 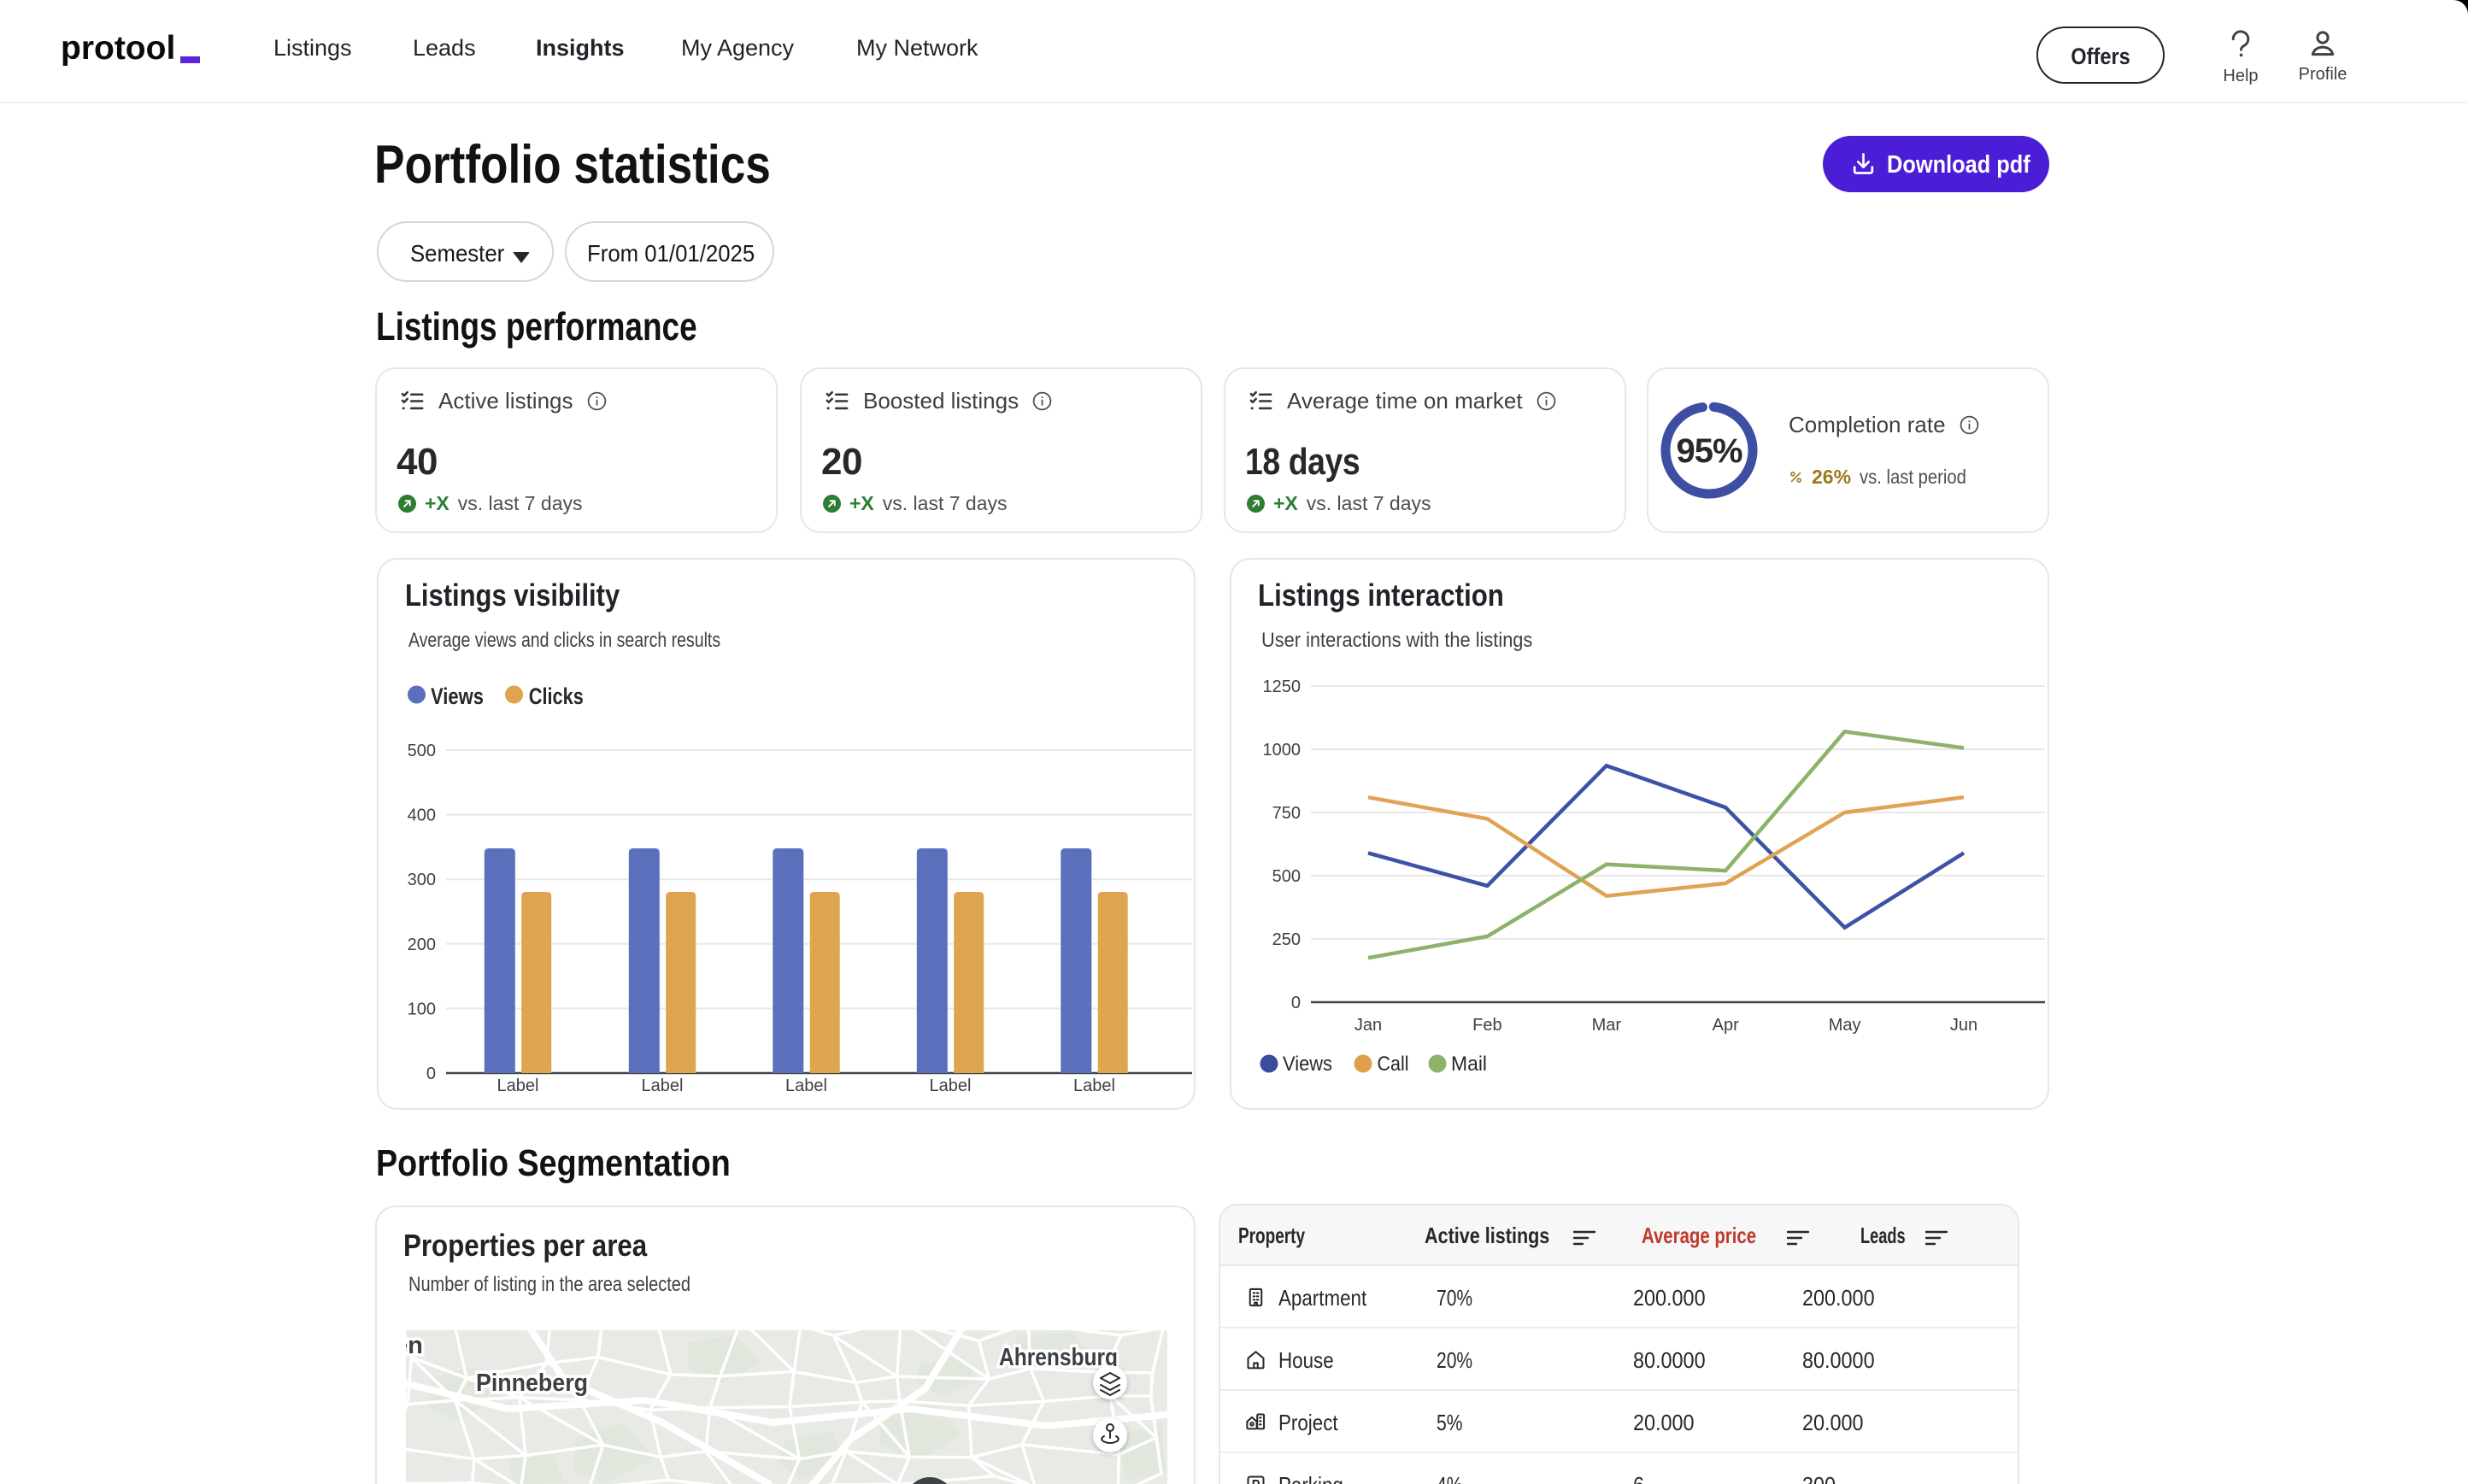 What do you see at coordinates (422, 816) in the screenshot?
I see `svg-text: 400` at bounding box center [422, 816].